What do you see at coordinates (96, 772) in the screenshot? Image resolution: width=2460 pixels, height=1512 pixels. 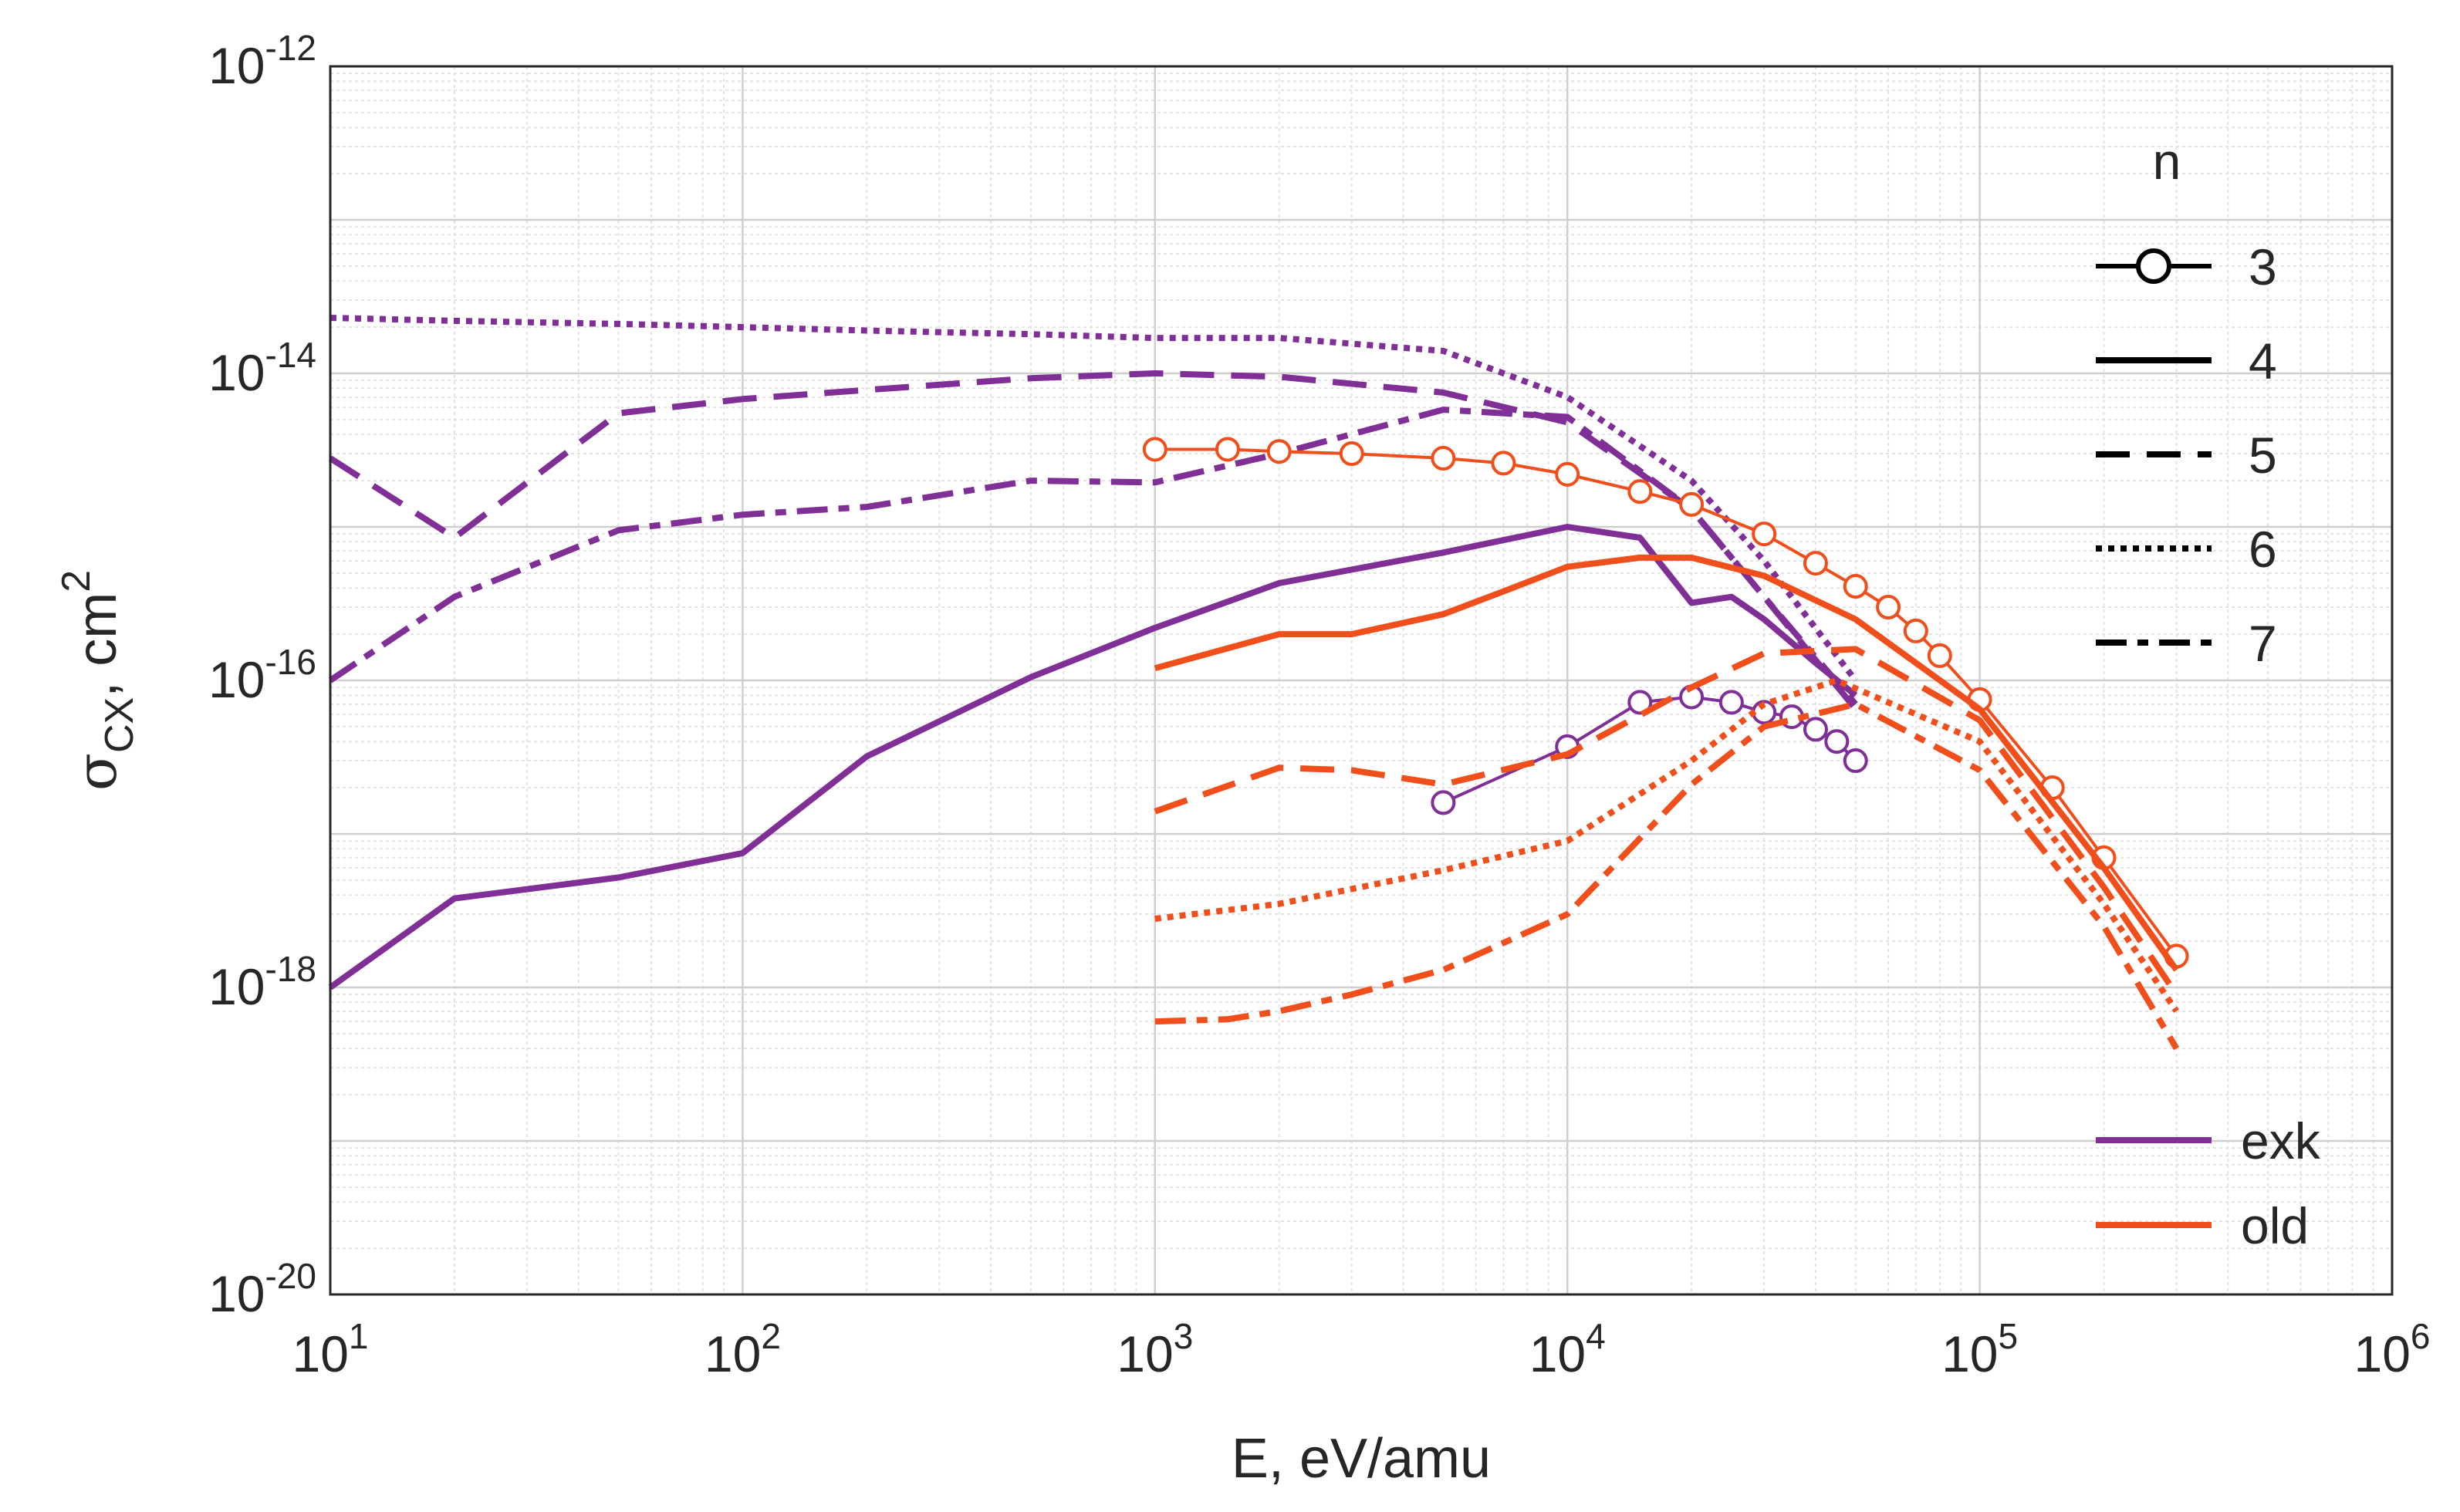 I see `y-label-symbol: σ` at bounding box center [96, 772].